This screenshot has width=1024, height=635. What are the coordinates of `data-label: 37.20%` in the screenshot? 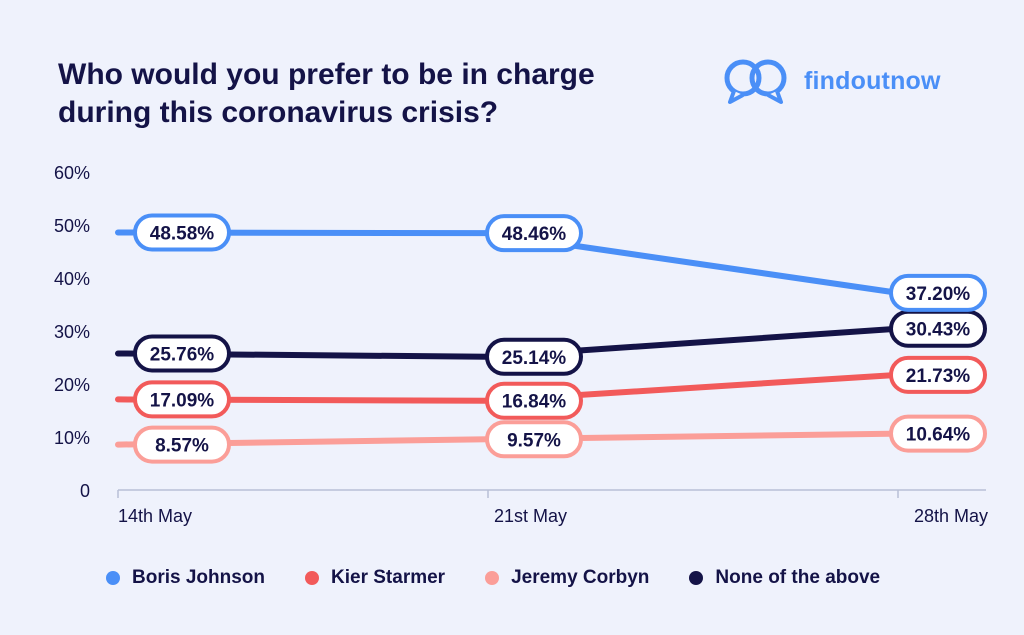 It's located at (938, 294).